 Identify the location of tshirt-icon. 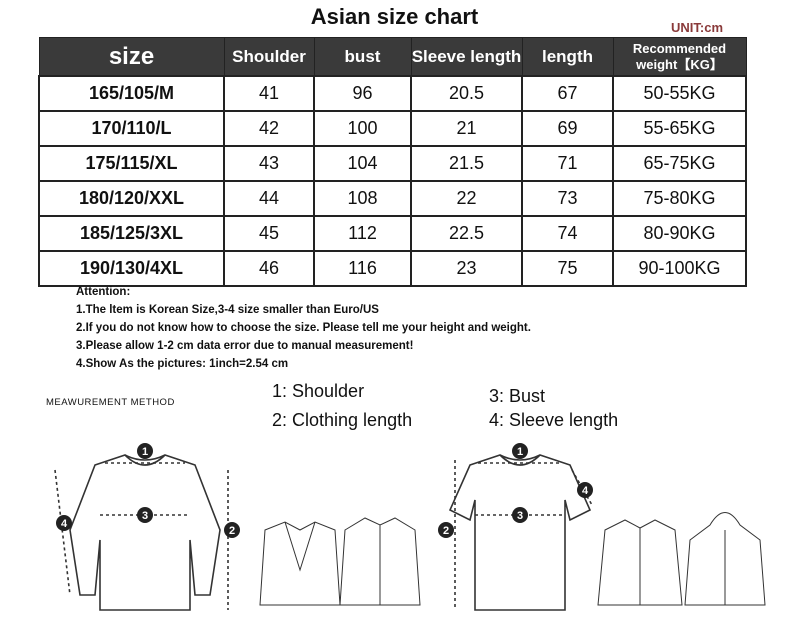
(520, 532).